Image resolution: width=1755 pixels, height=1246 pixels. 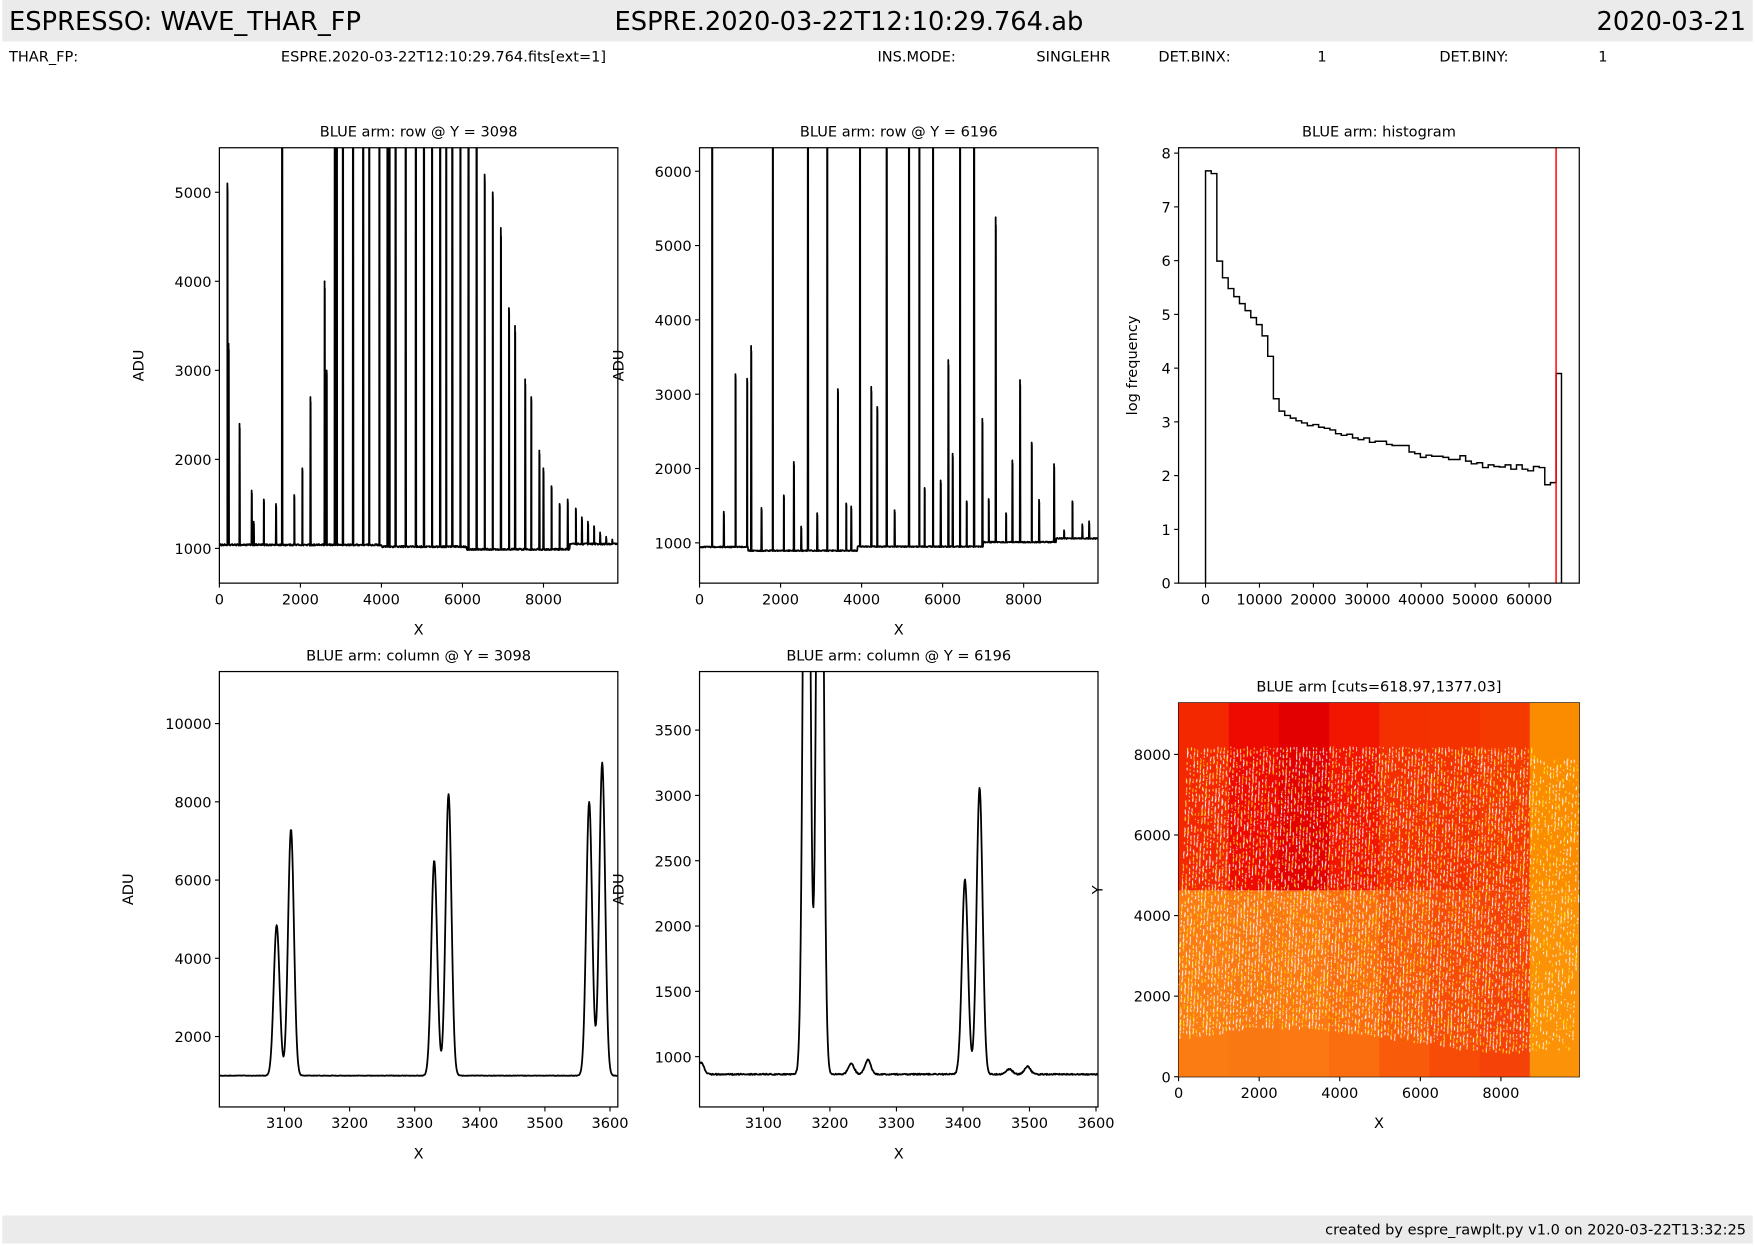 I want to click on insmode-label: INS.MODE:, so click(x=916, y=57).